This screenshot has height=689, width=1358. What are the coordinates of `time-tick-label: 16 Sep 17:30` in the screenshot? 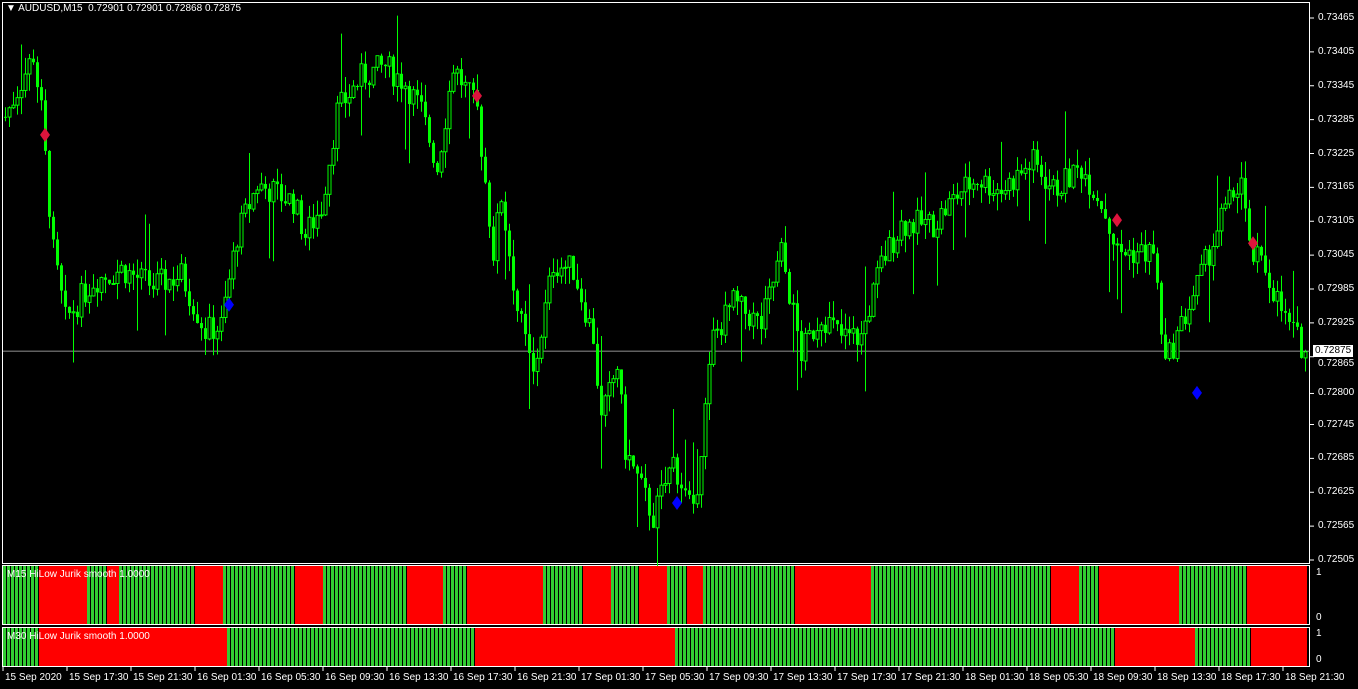 It's located at (483, 677).